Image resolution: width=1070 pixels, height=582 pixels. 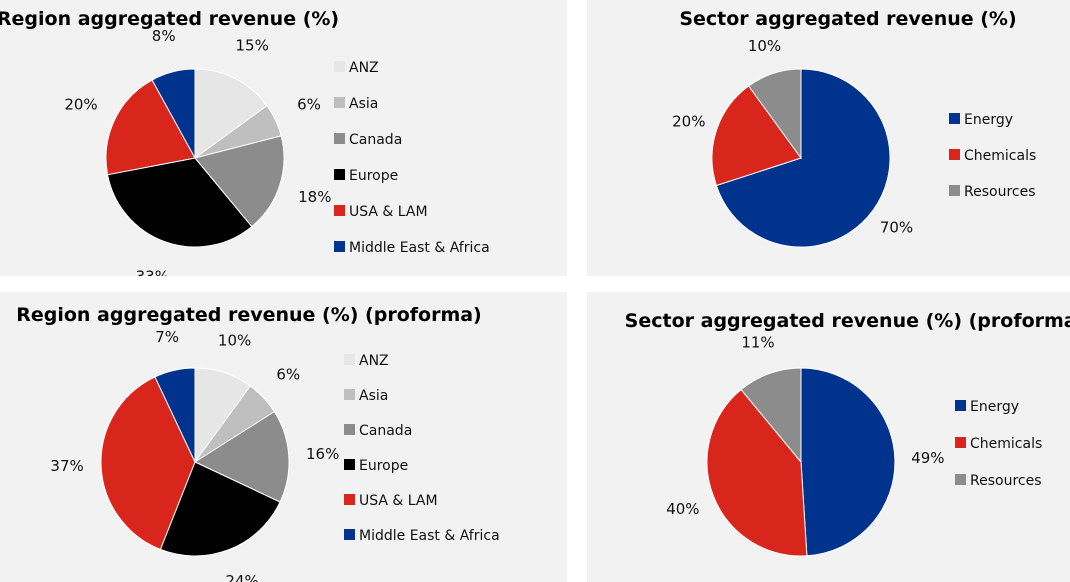 What do you see at coordinates (252, 46) in the screenshot?
I see `data-label-anz: 15%` at bounding box center [252, 46].